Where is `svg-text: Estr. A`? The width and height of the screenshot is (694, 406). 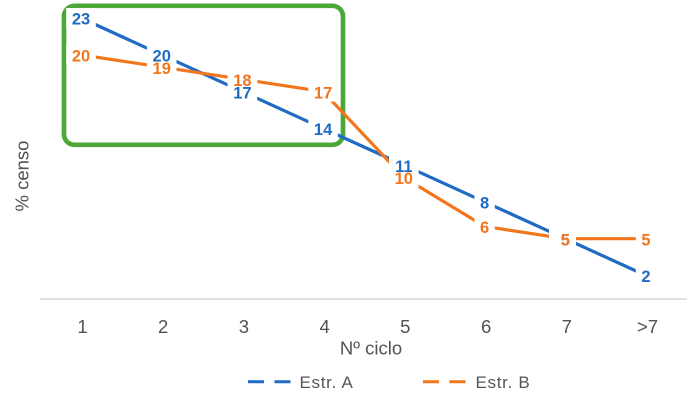 svg-text: Estr. A is located at coordinates (327, 382).